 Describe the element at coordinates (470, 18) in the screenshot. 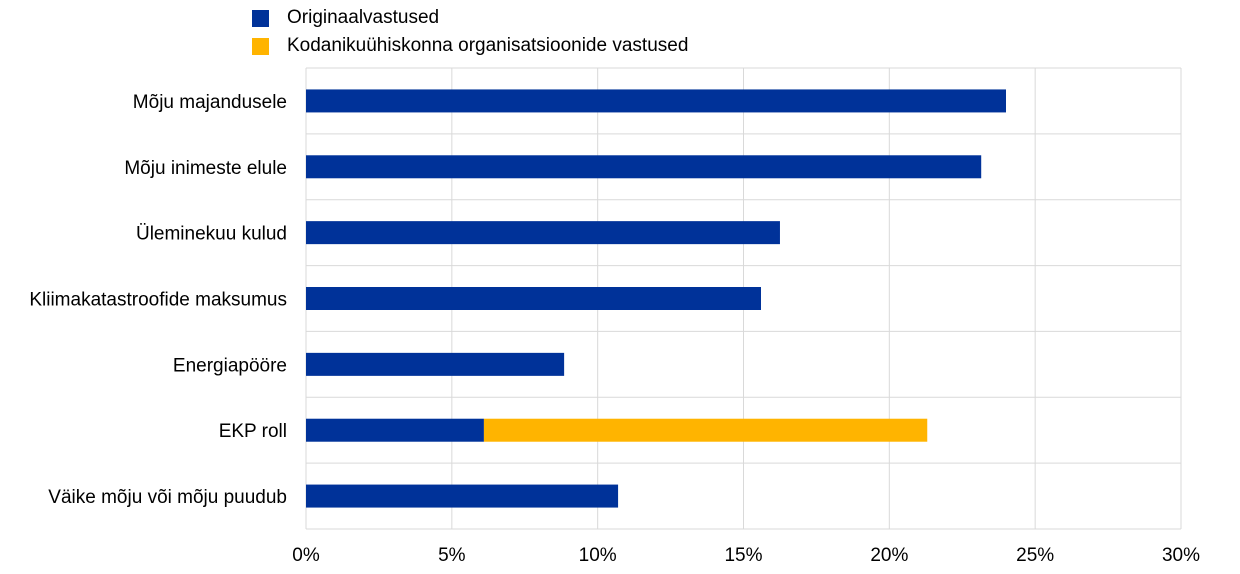

I see `legend-item-originaalvastused: Originaalvastused` at that location.